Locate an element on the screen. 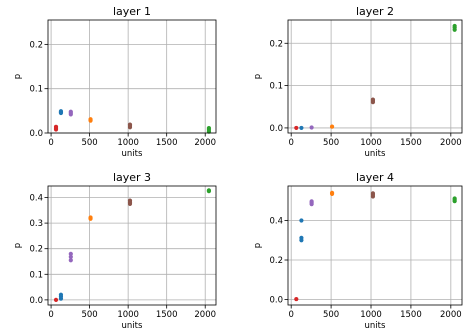 The width and height of the screenshot is (473, 331). subplot-title: layer 1 is located at coordinates (132, 11).